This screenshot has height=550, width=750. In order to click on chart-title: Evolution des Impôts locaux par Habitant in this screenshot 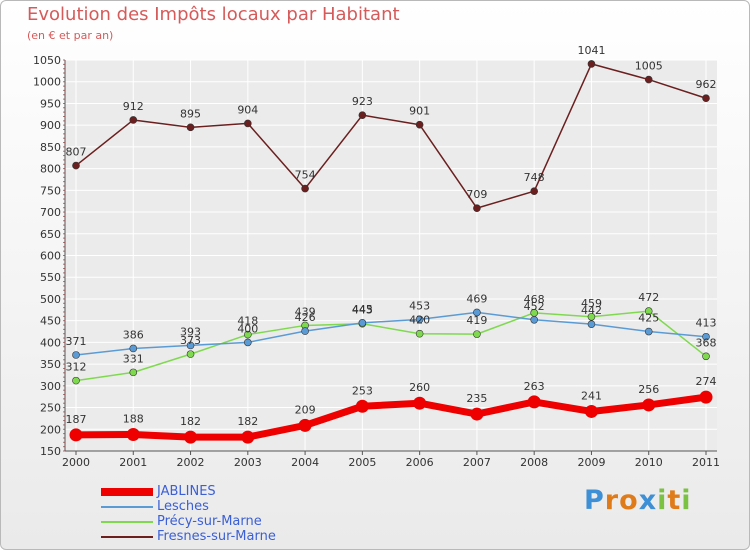, I will do `click(213, 14)`.